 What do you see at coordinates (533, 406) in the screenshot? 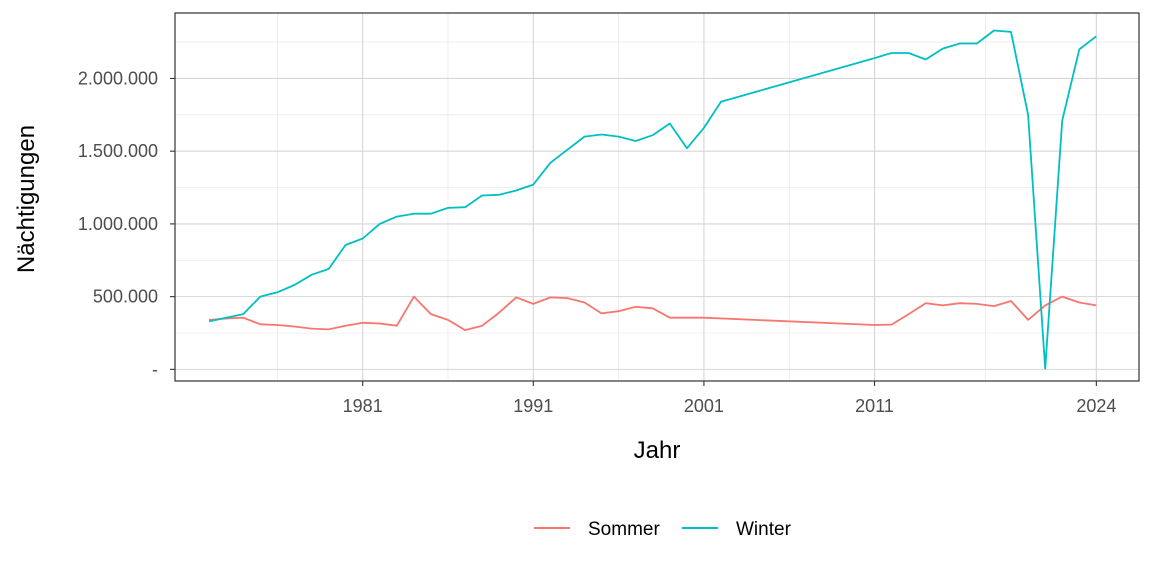
I see `x-tick-label: 1991` at bounding box center [533, 406].